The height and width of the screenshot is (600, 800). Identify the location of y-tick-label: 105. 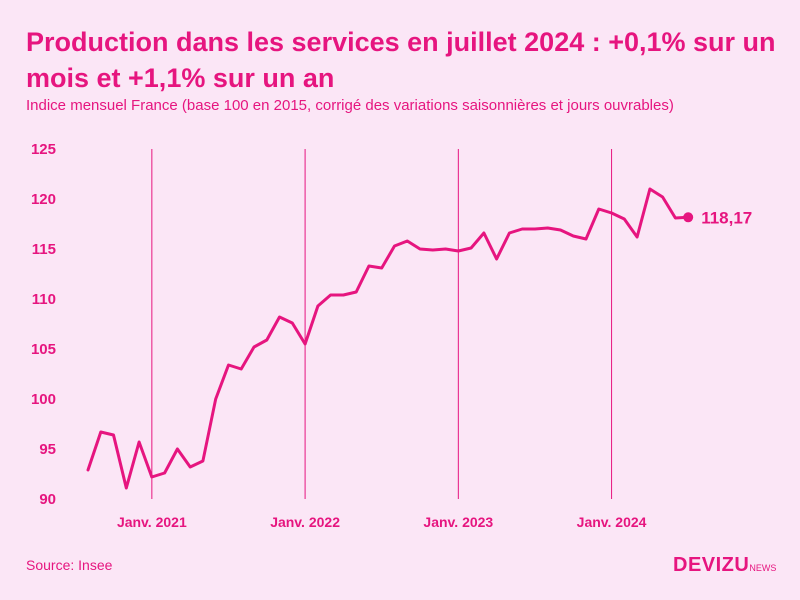
(43, 349).